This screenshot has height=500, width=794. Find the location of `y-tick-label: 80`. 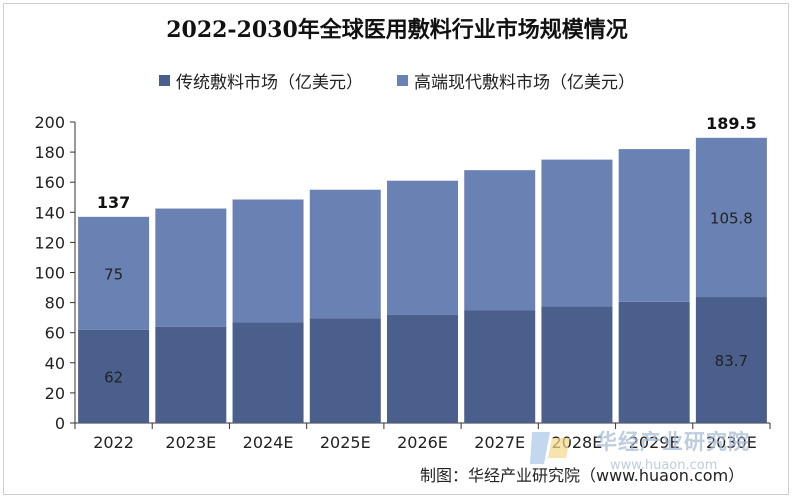

y-tick-label: 80 is located at coordinates (55, 303).